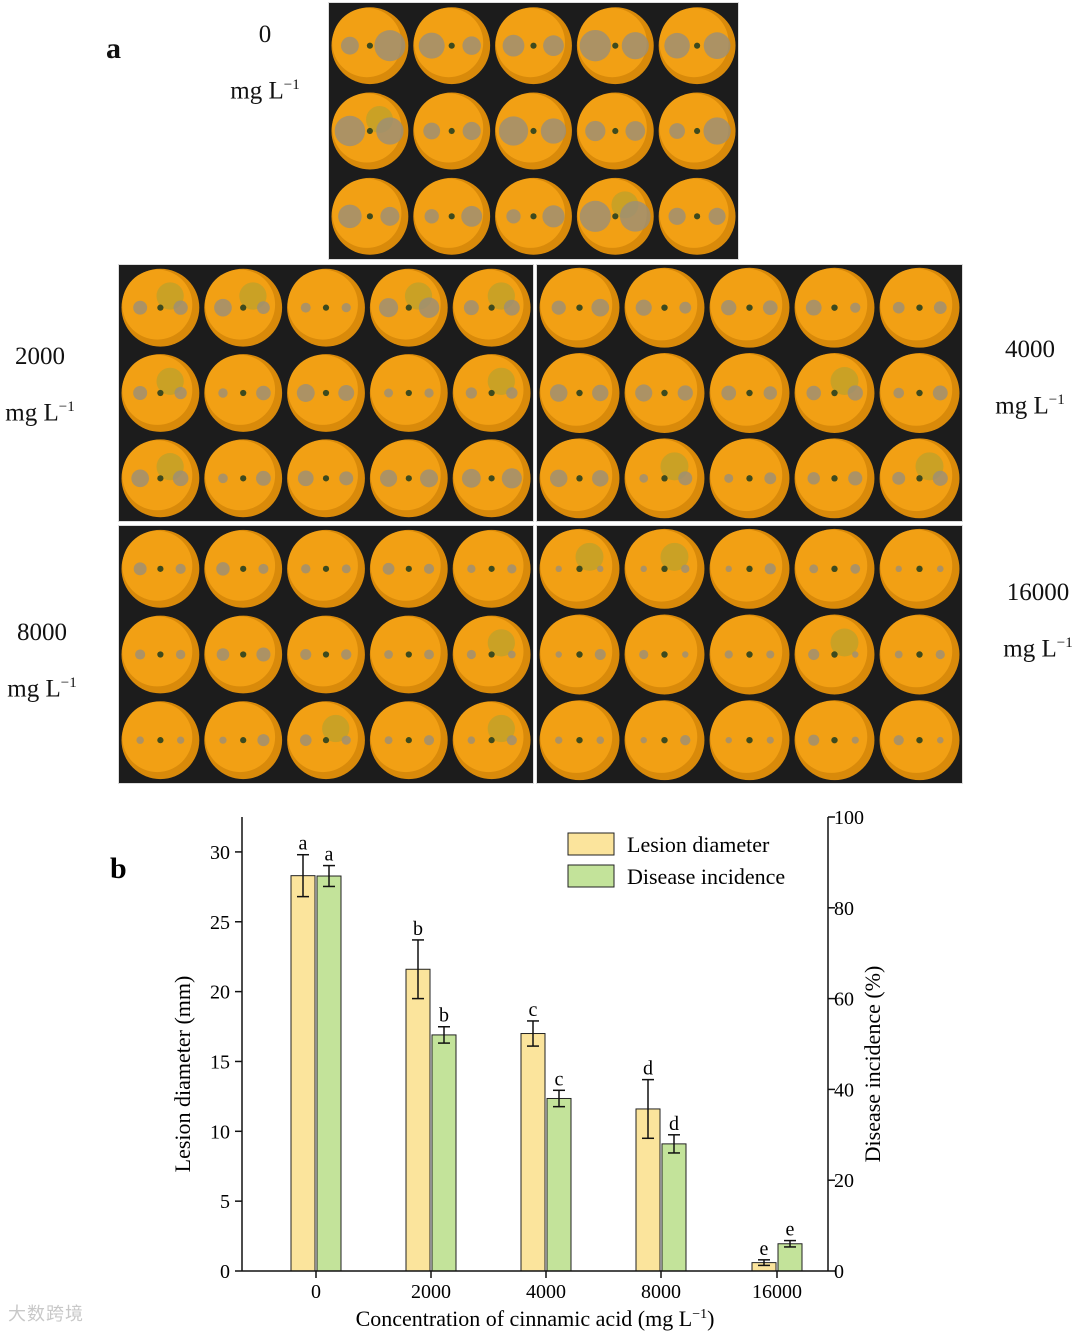 The image size is (1080, 1332). I want to click on y-tick-label-right: 40, so click(844, 1090).